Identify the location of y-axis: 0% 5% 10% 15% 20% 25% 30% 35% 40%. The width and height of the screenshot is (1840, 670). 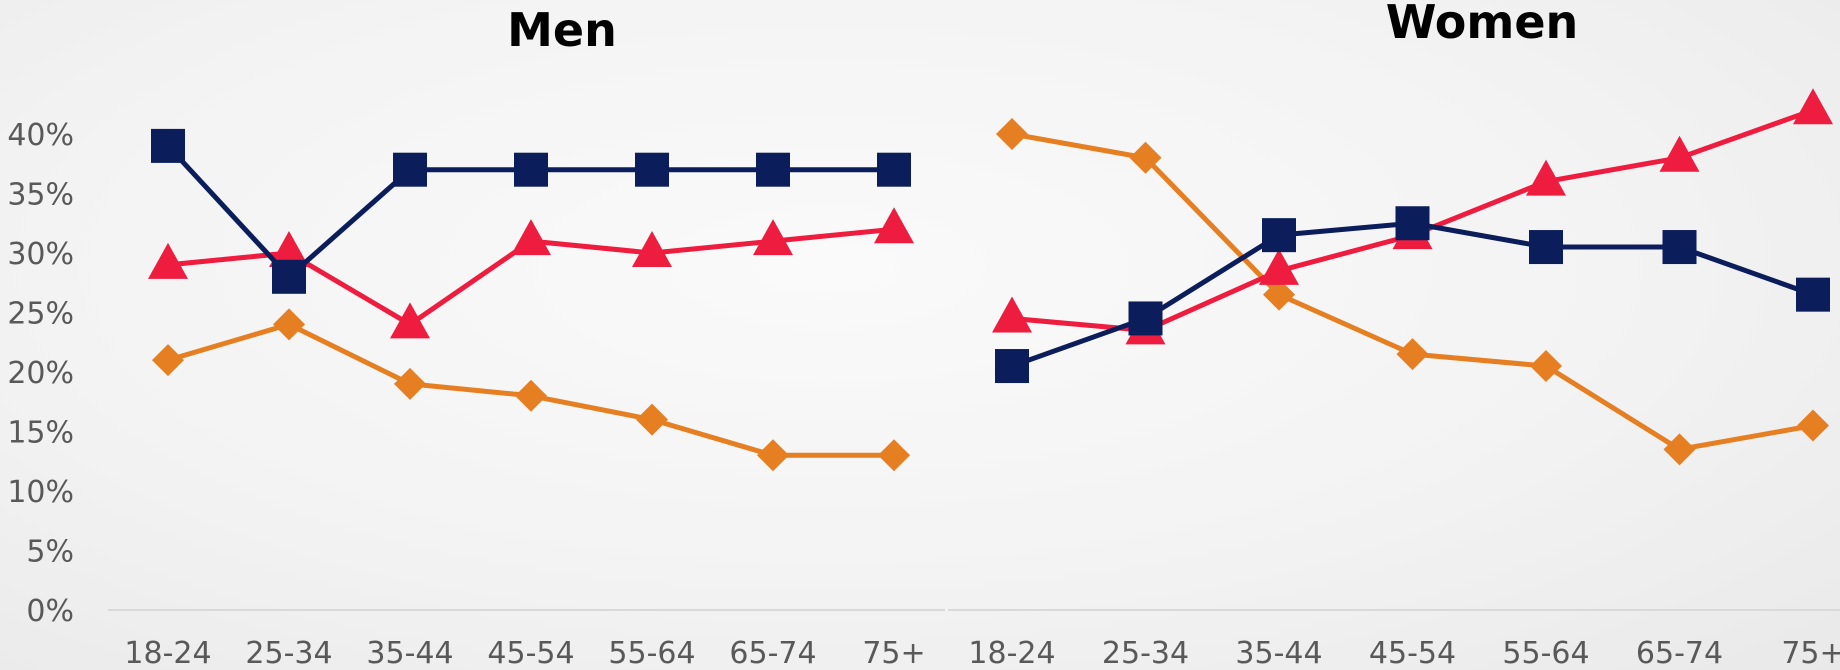
(40, 373).